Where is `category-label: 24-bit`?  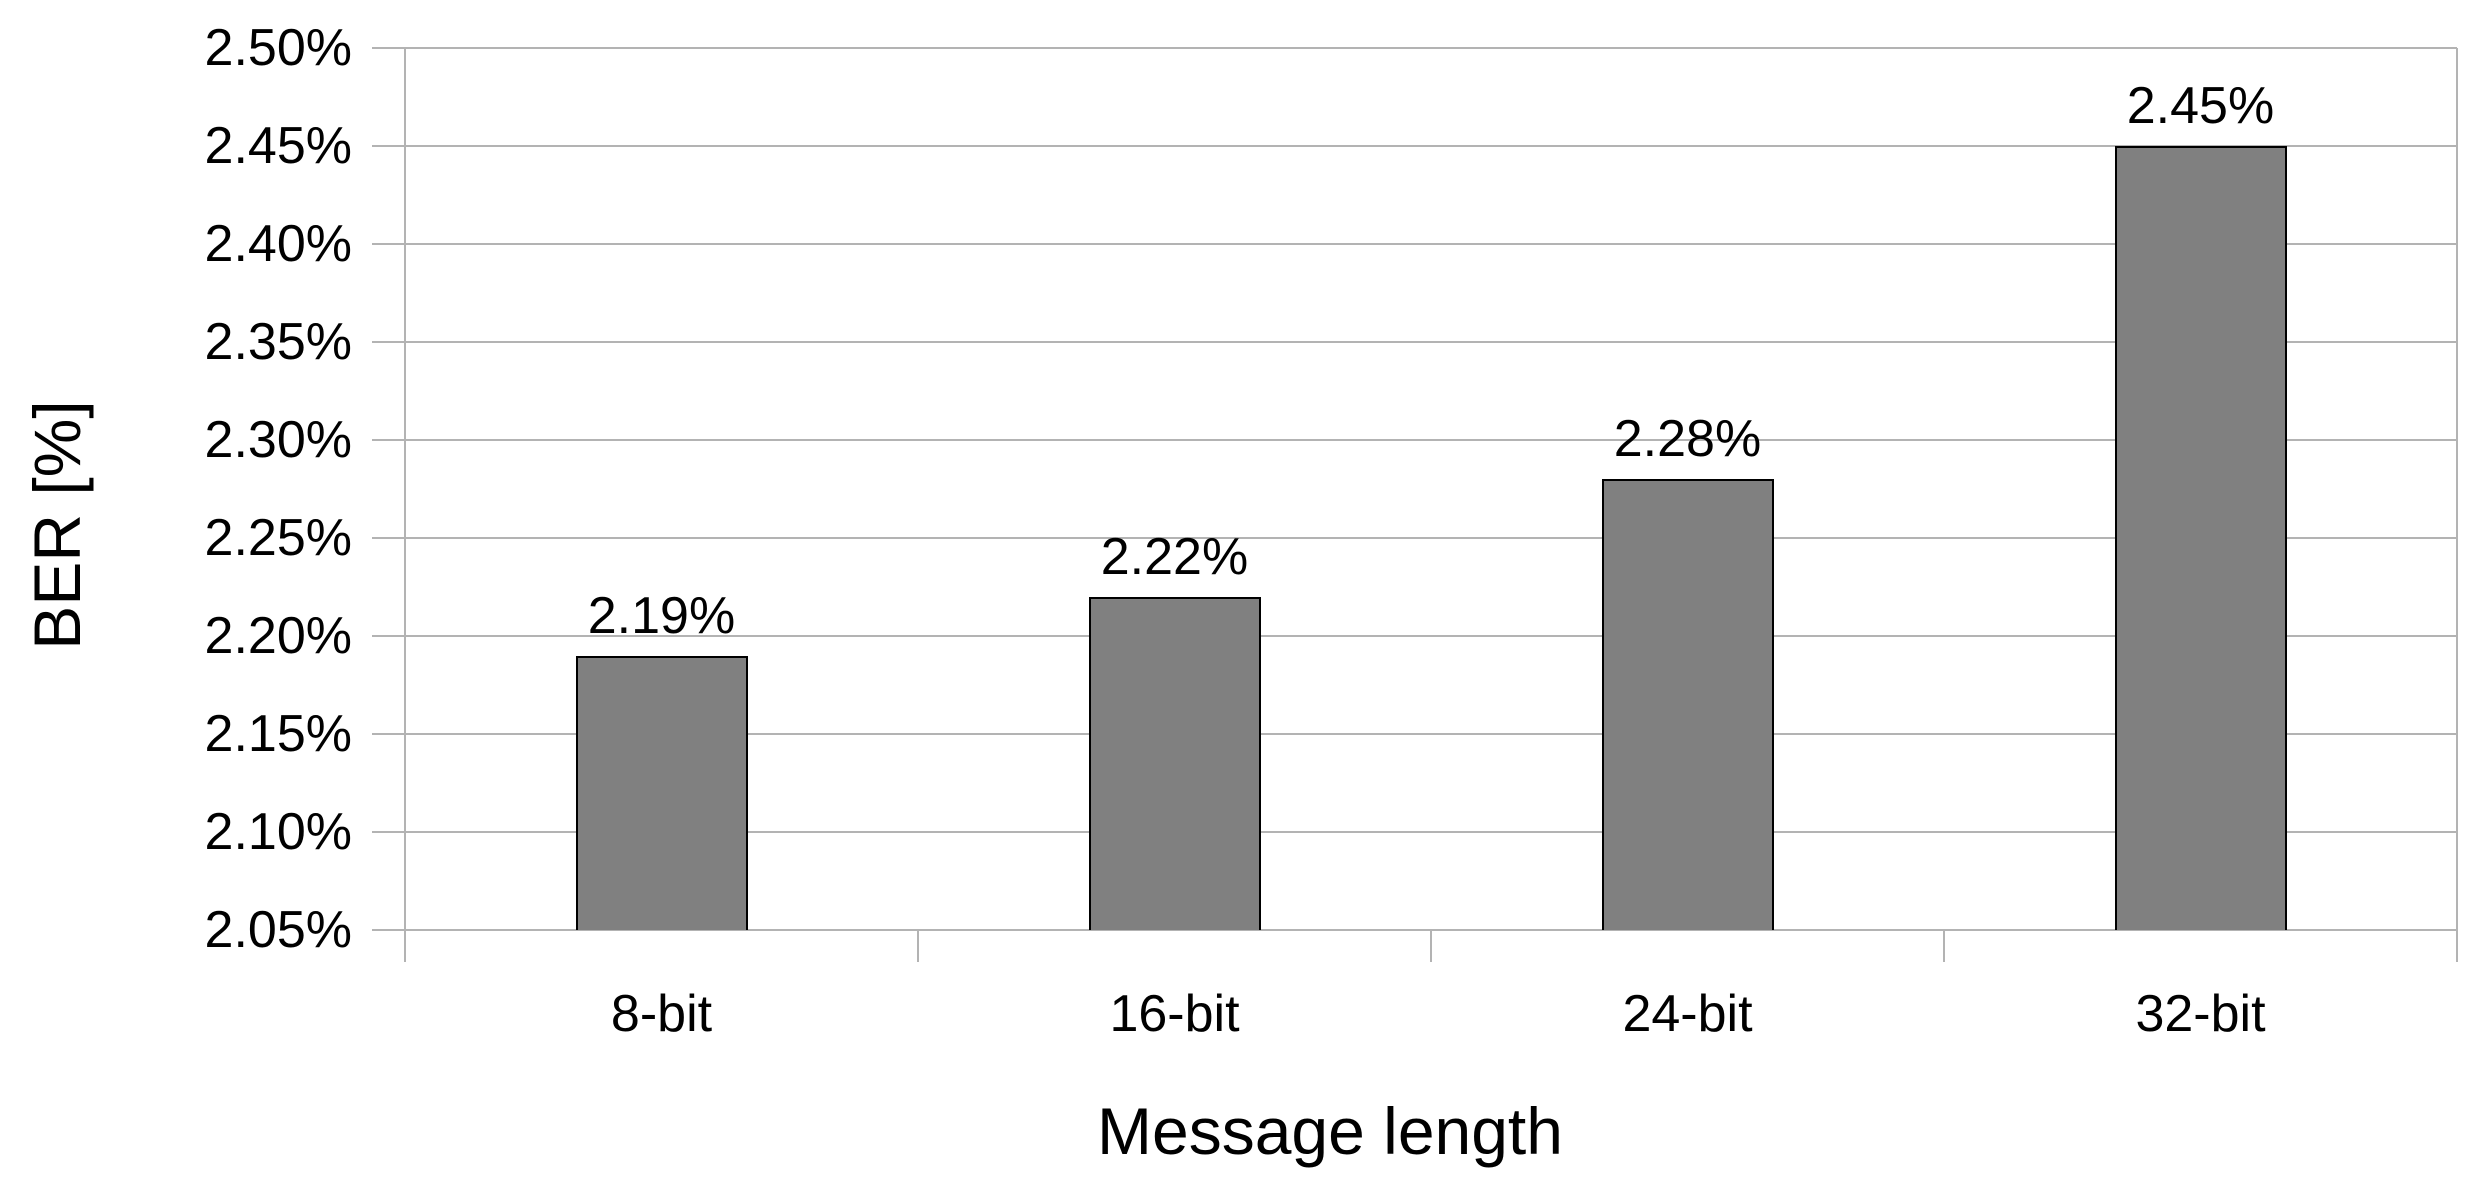
category-label: 24-bit is located at coordinates (1687, 1014).